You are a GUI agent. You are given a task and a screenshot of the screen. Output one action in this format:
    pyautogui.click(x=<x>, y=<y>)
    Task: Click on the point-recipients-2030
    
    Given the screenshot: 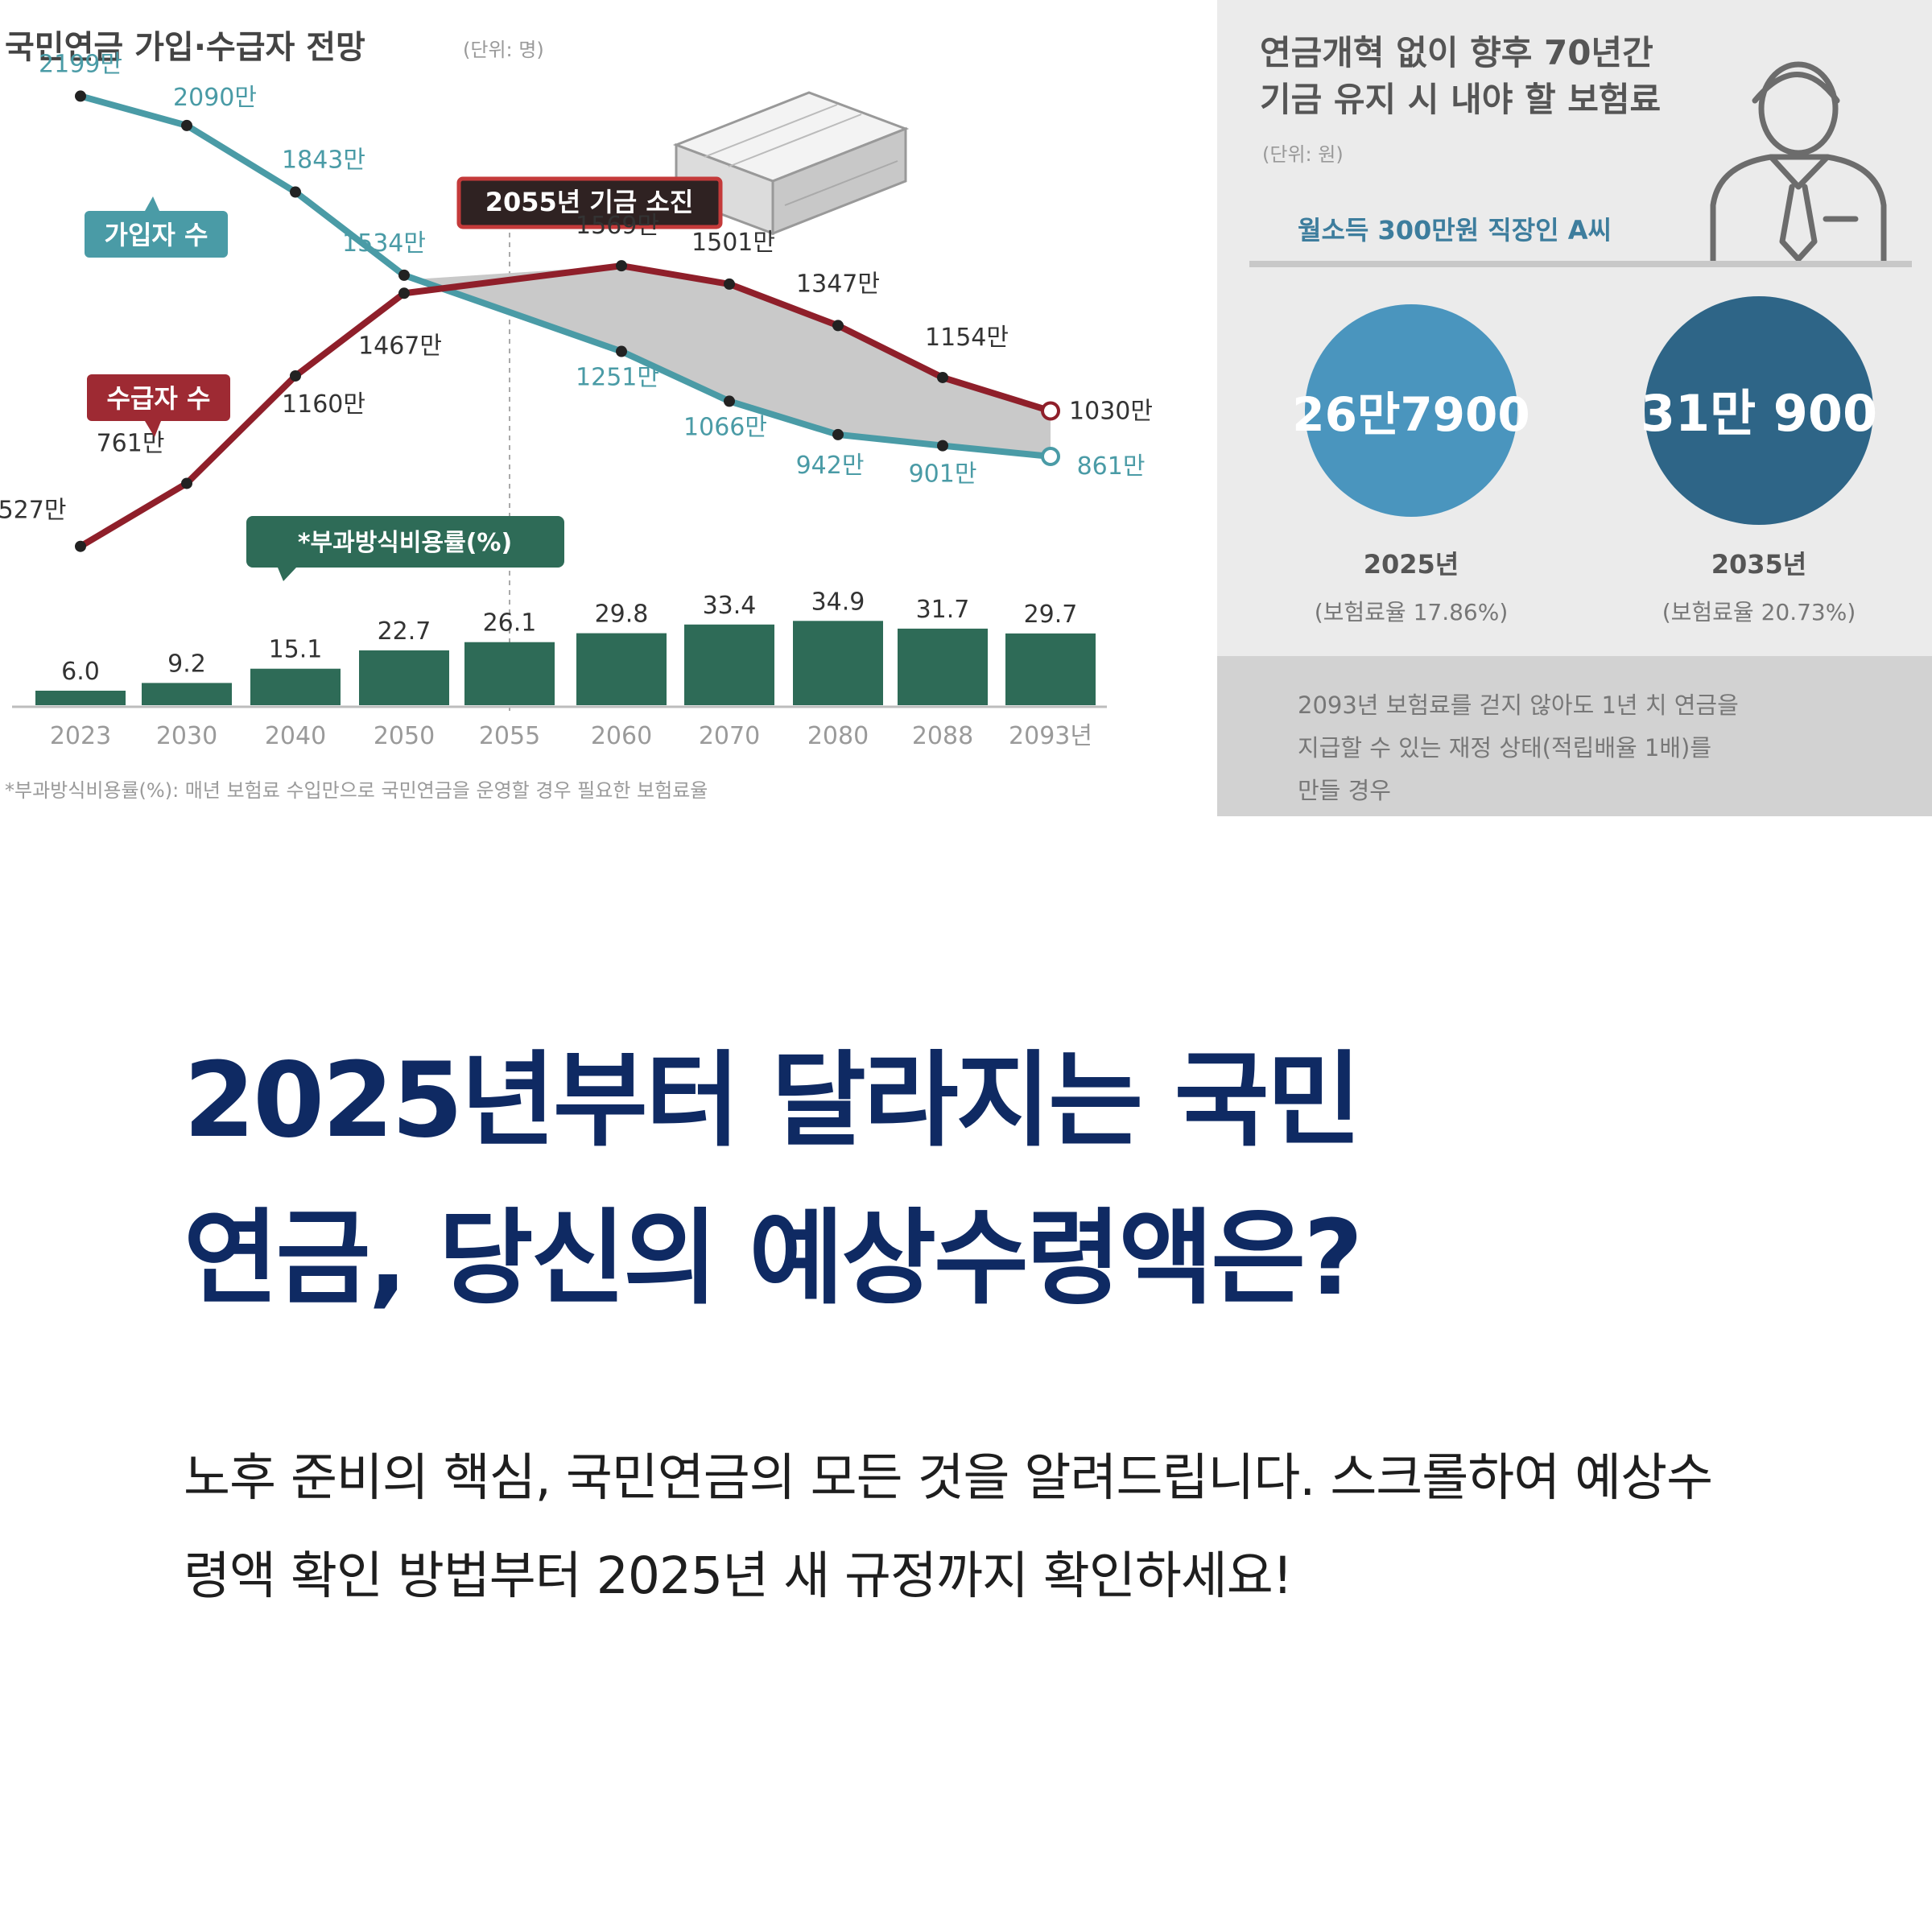 What is the action you would take?
    pyautogui.click(x=186, y=483)
    